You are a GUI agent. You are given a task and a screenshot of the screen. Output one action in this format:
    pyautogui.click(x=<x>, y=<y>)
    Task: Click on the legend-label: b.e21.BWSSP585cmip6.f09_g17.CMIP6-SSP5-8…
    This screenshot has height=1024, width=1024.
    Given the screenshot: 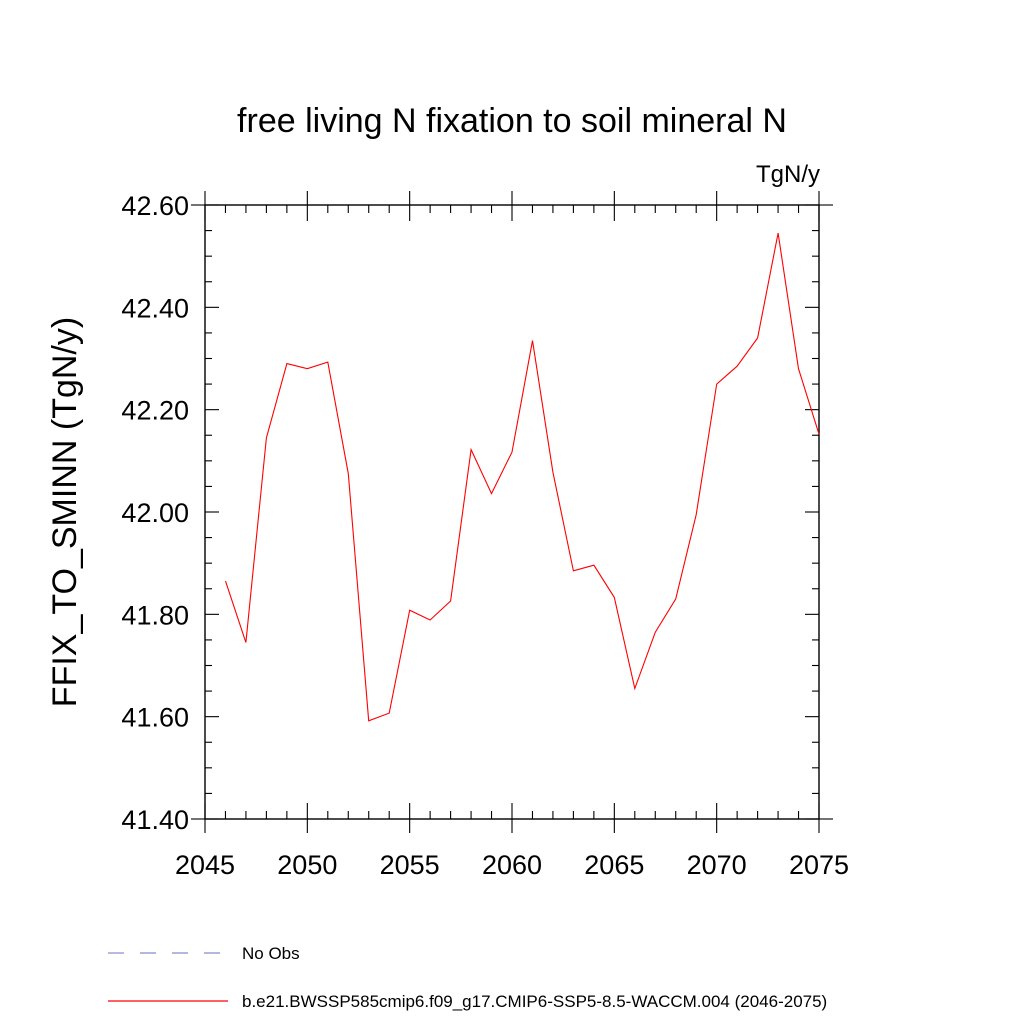 What is the action you would take?
    pyautogui.click(x=534, y=1001)
    